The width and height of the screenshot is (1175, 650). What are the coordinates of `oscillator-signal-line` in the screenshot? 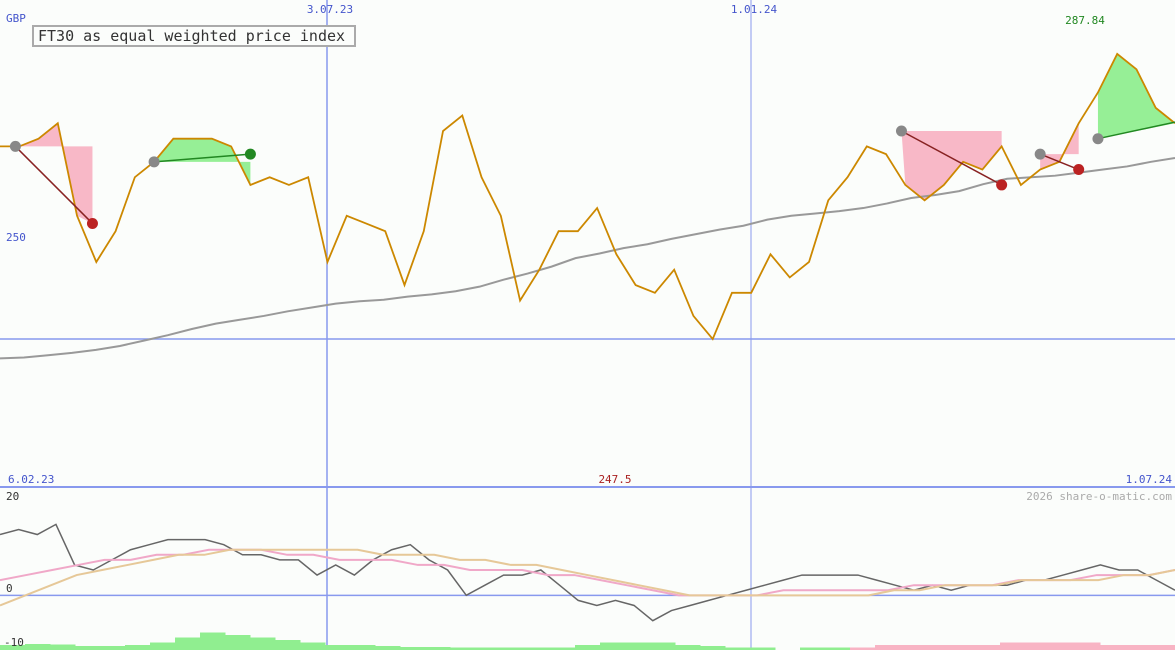 It's located at (587, 572).